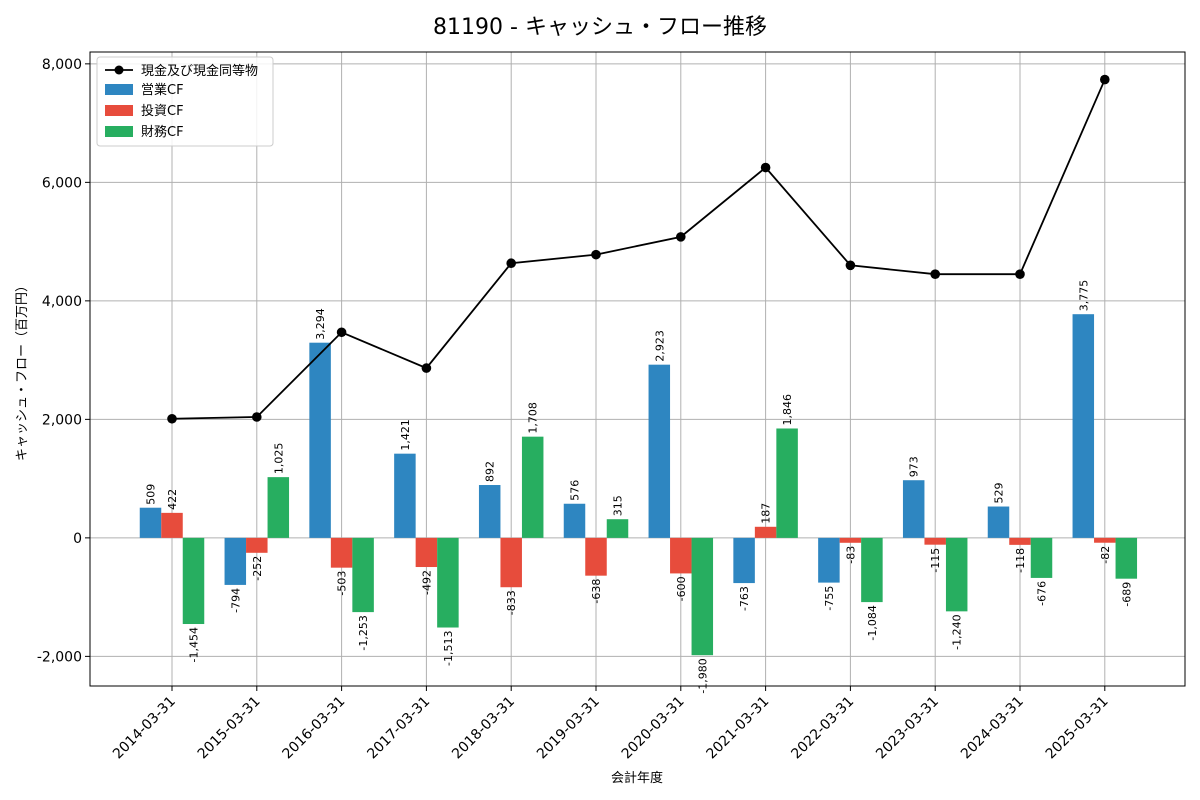  What do you see at coordinates (162, 111) in the screenshot?
I see `legend-label: 投資CF` at bounding box center [162, 111].